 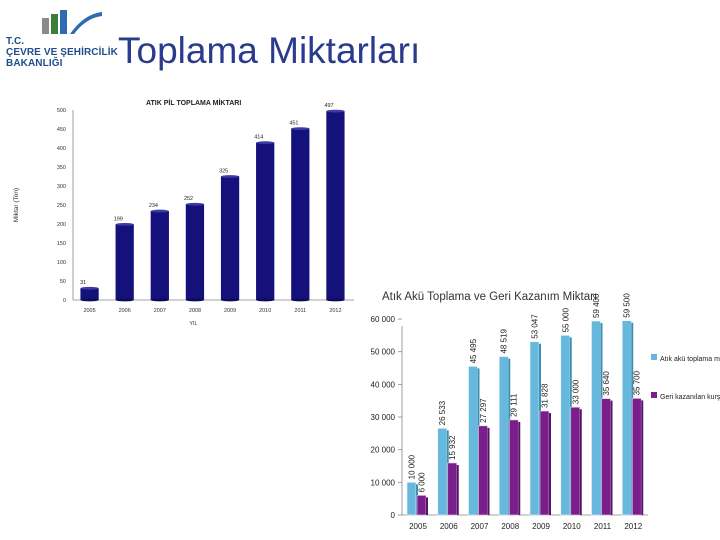 What do you see at coordinates (269, 50) in the screenshot?
I see `page-title: Toplama Miktarları` at bounding box center [269, 50].